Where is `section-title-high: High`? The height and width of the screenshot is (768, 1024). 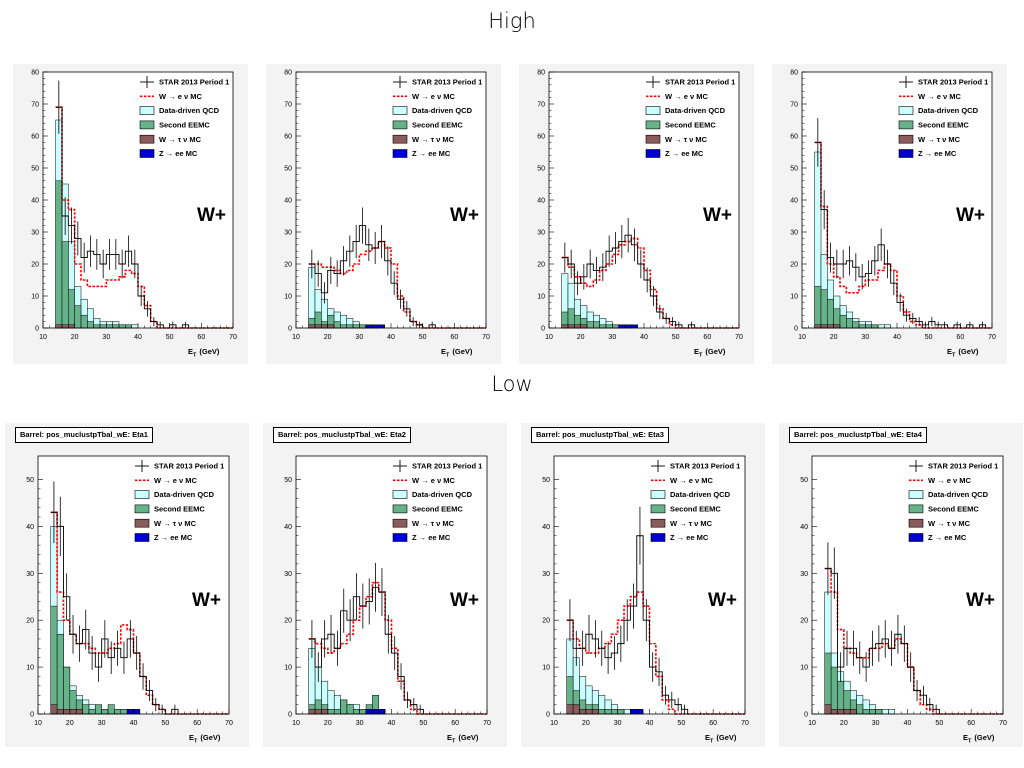 section-title-high: High is located at coordinates (512, 21).